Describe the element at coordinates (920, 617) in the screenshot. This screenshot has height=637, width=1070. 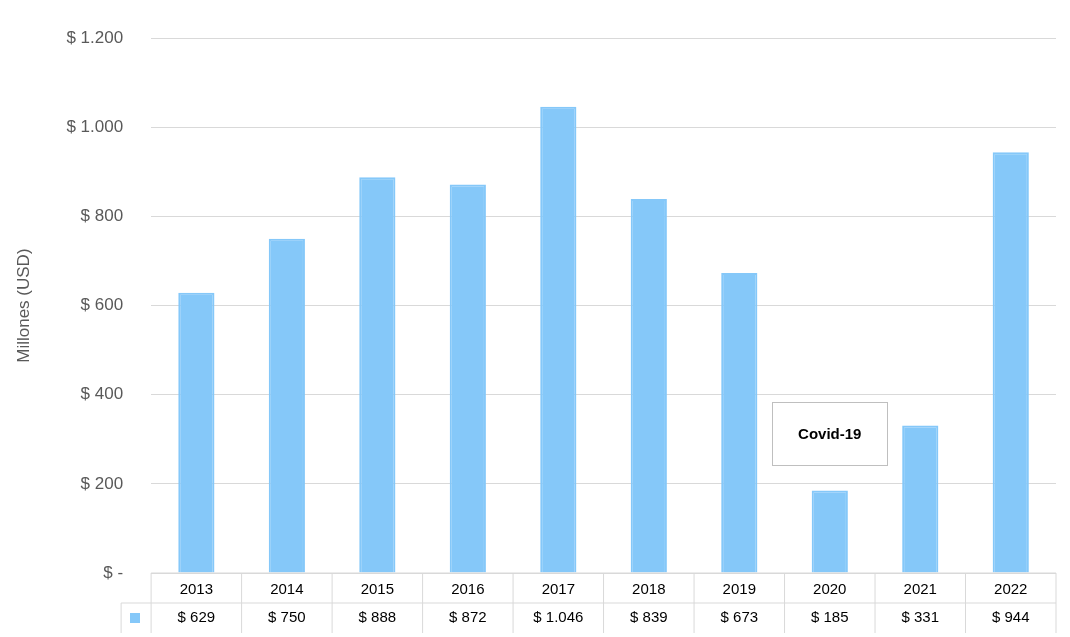
I see `data-label: $ 331` at that location.